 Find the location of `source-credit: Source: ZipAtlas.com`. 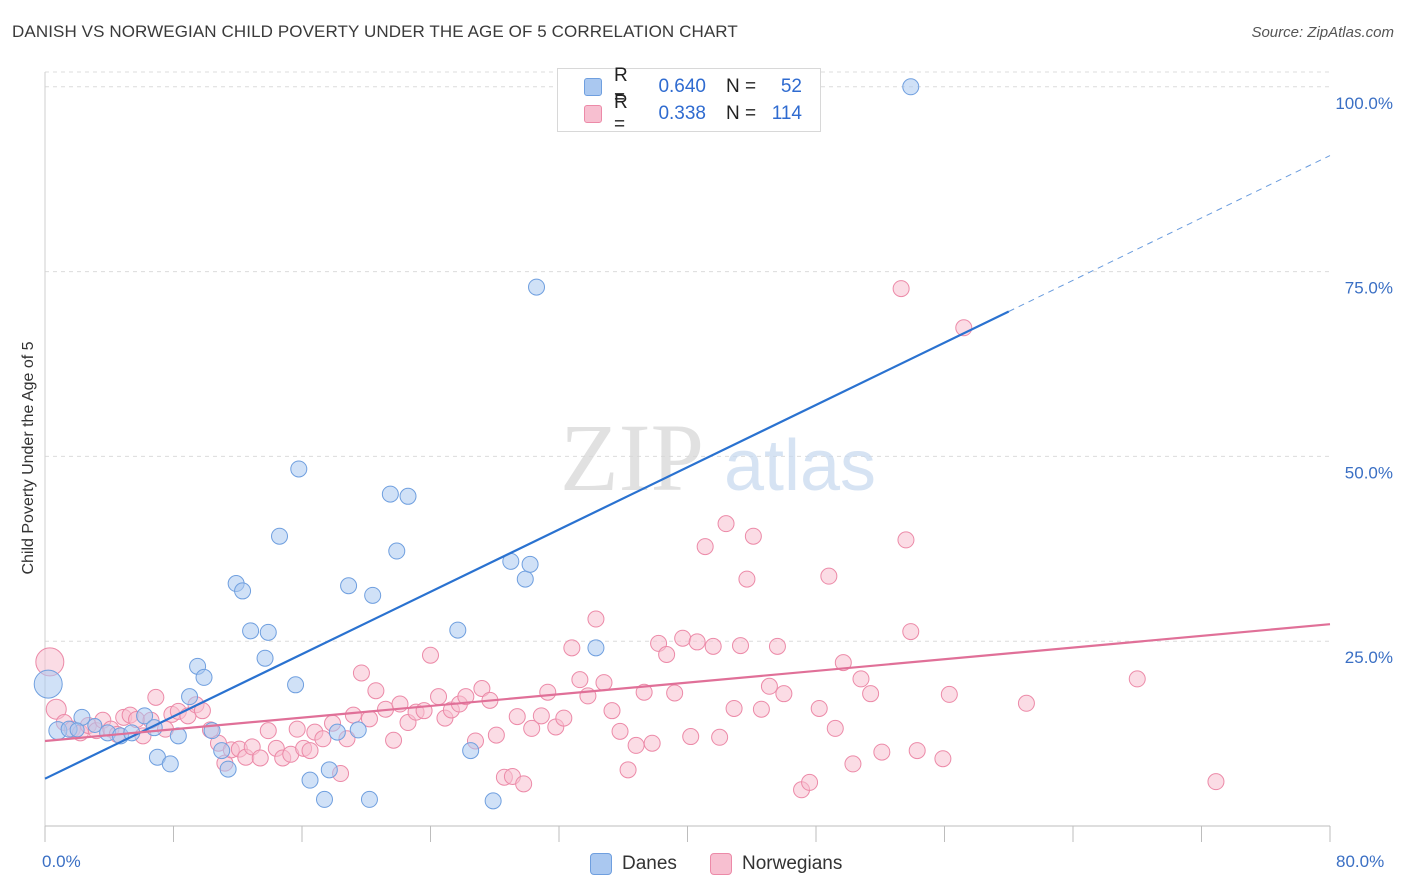

source-credit: Source: ZipAtlas.com is located at coordinates (1322, 32).